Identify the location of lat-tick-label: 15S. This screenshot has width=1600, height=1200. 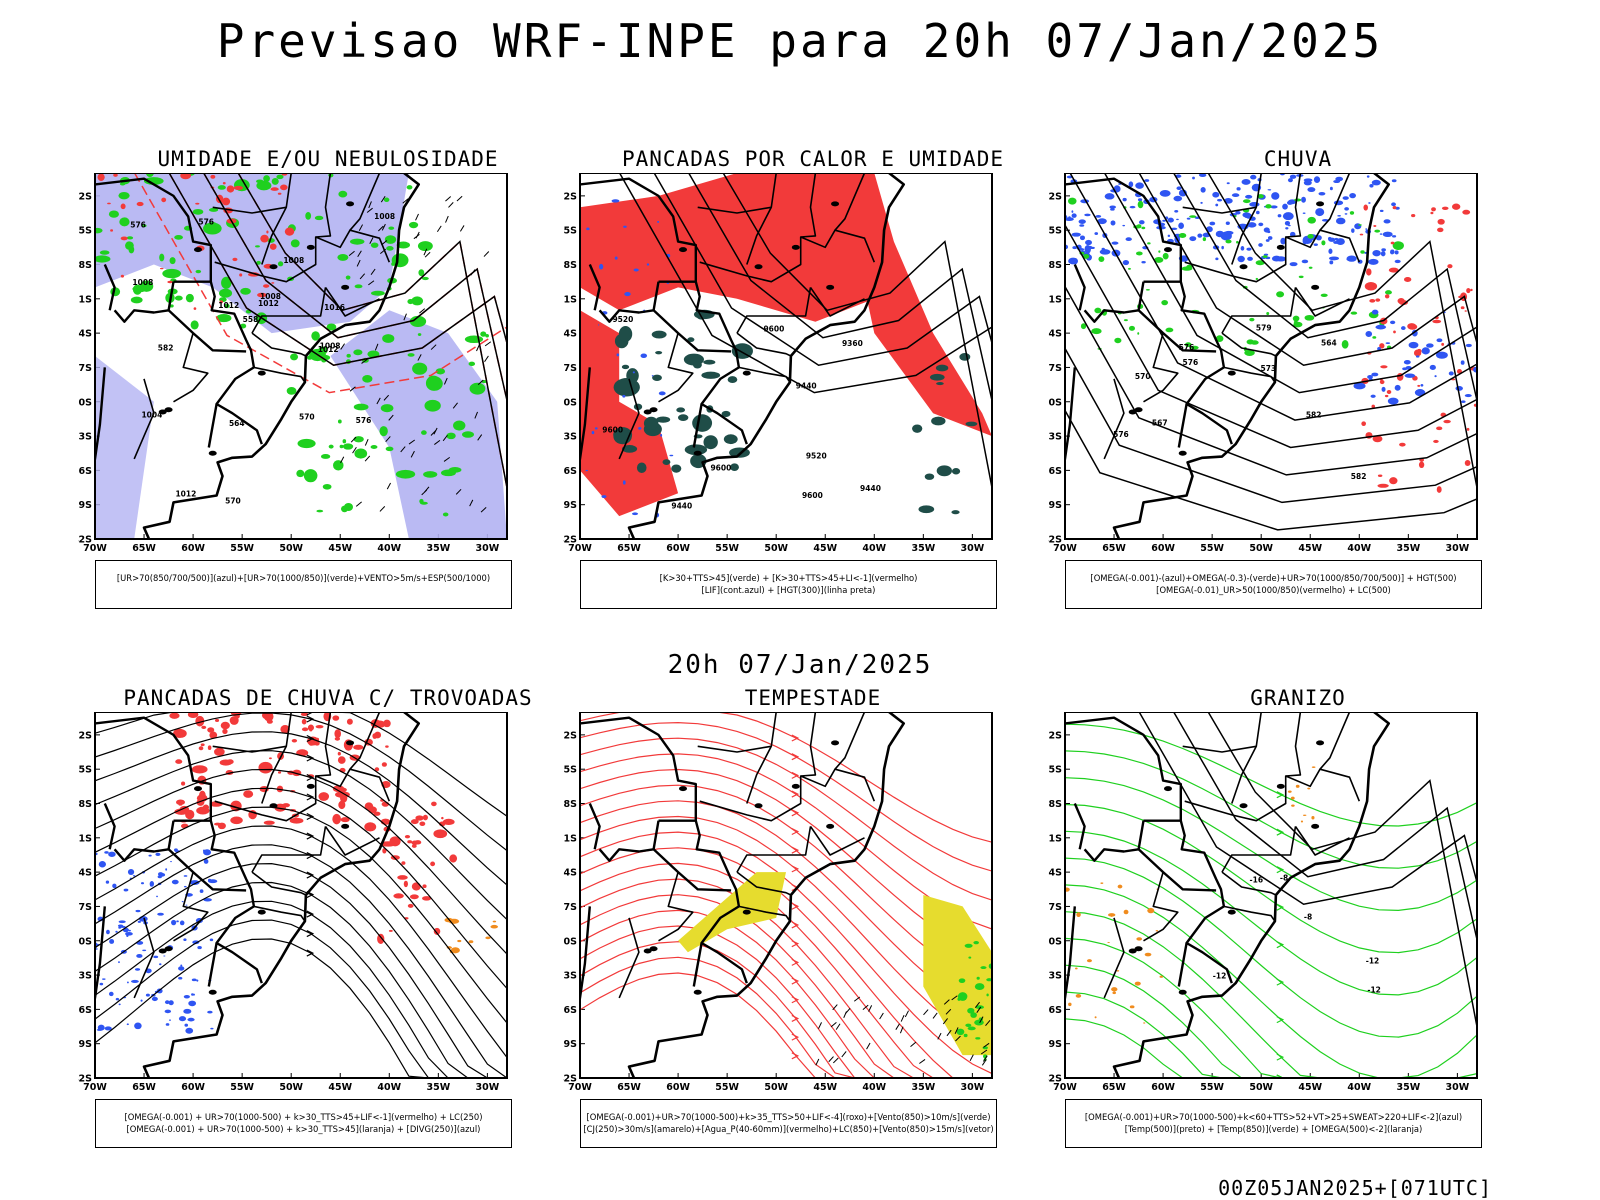
(1055, 770).